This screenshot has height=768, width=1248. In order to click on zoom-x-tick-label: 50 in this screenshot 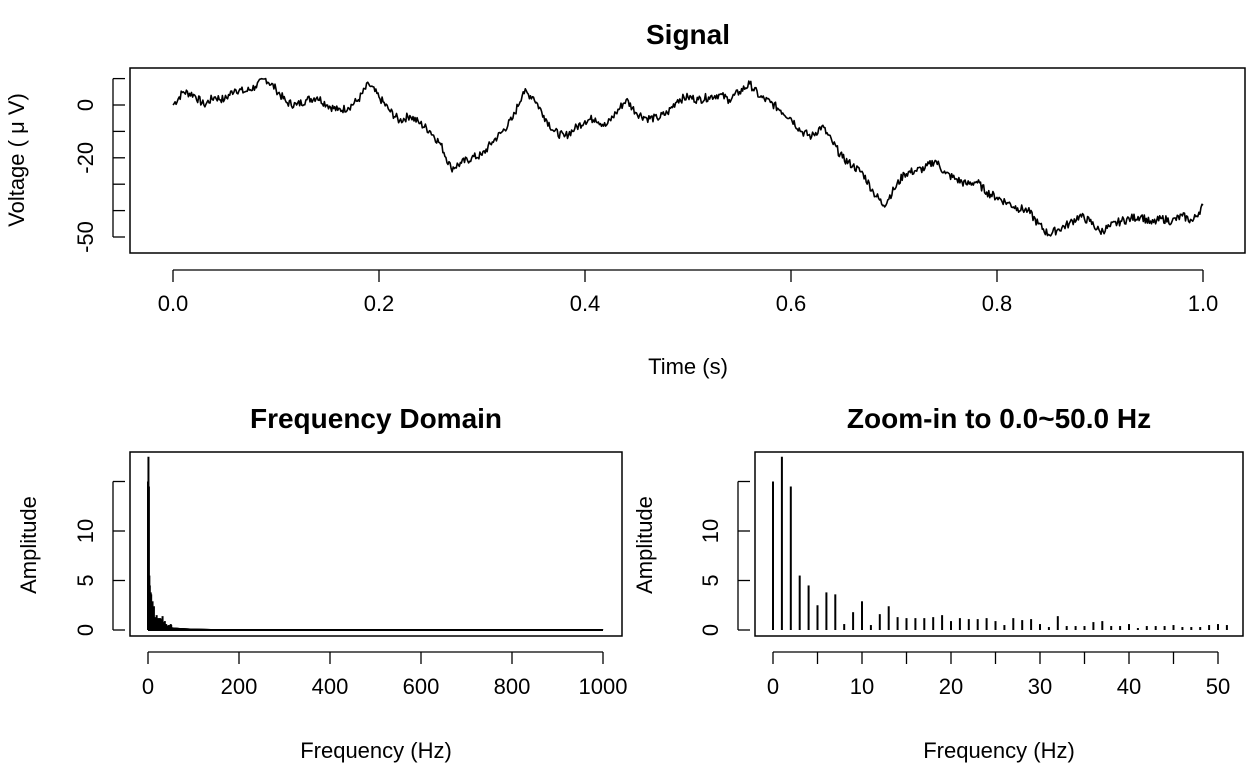, I will do `click(1218, 686)`.